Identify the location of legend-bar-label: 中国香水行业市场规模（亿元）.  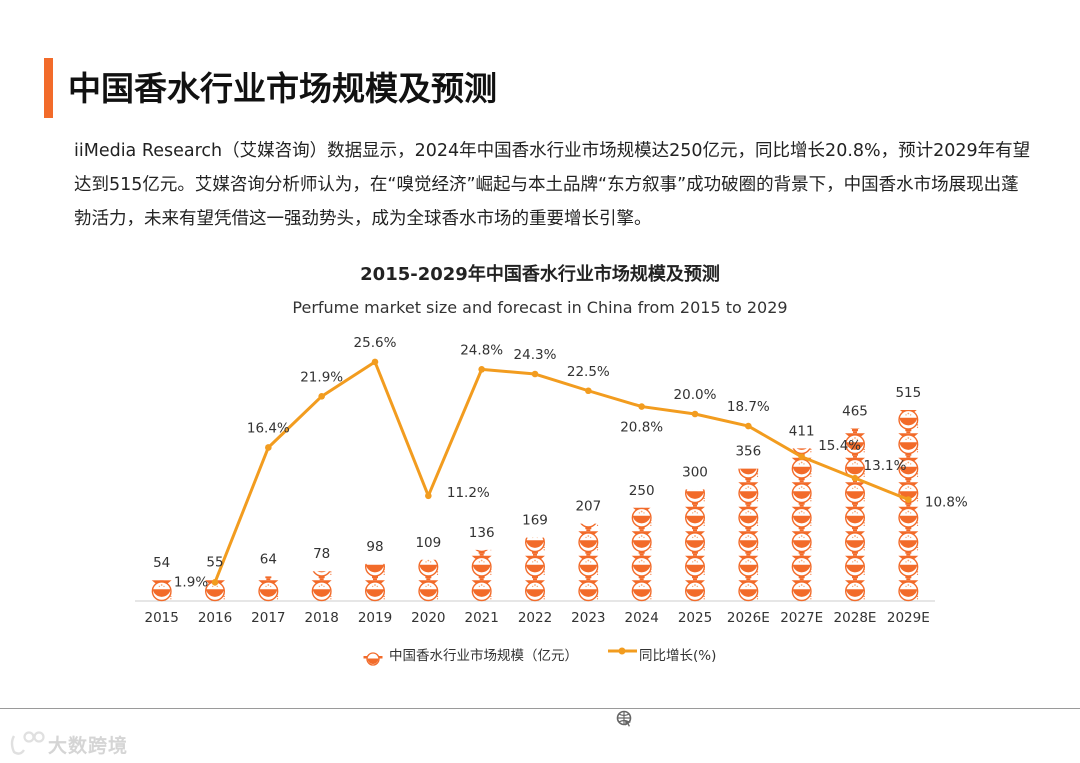
(483, 655).